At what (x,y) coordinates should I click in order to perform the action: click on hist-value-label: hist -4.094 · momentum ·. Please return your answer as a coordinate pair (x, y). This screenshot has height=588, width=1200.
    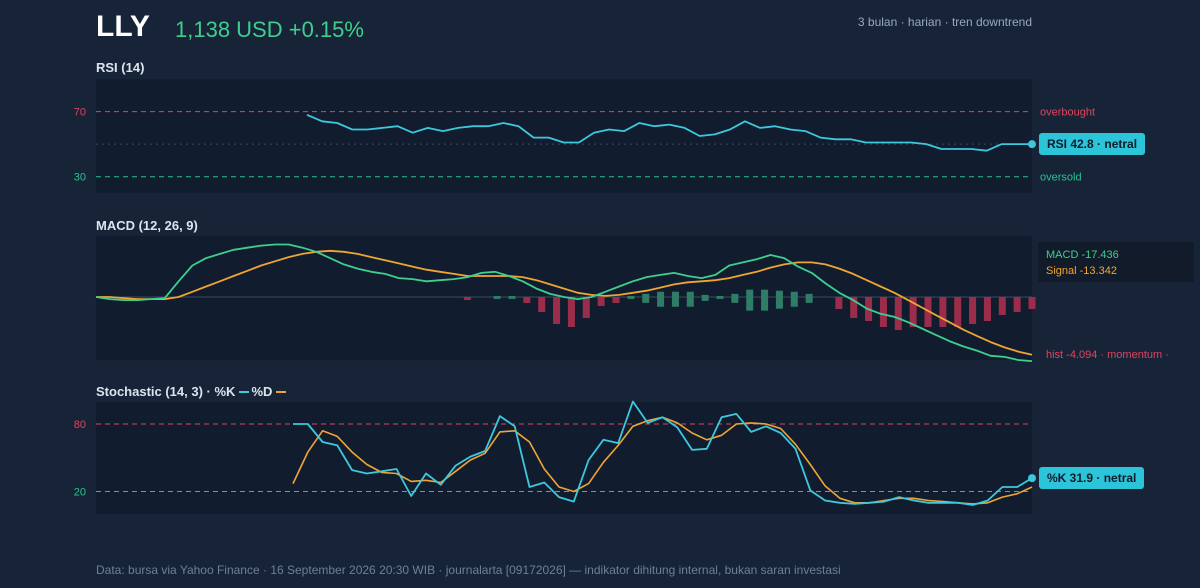
    Looking at the image, I should click on (1107, 355).